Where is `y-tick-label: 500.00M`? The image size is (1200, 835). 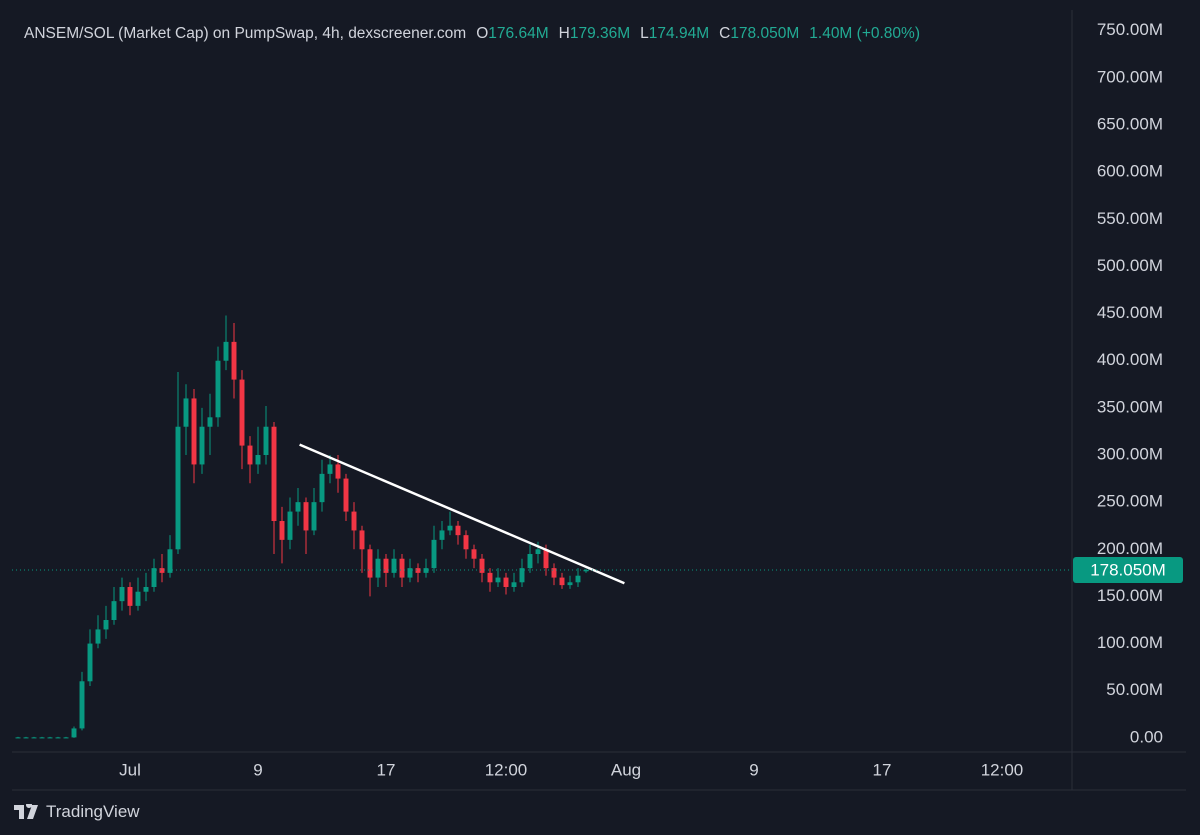
y-tick-label: 500.00M is located at coordinates (1130, 265).